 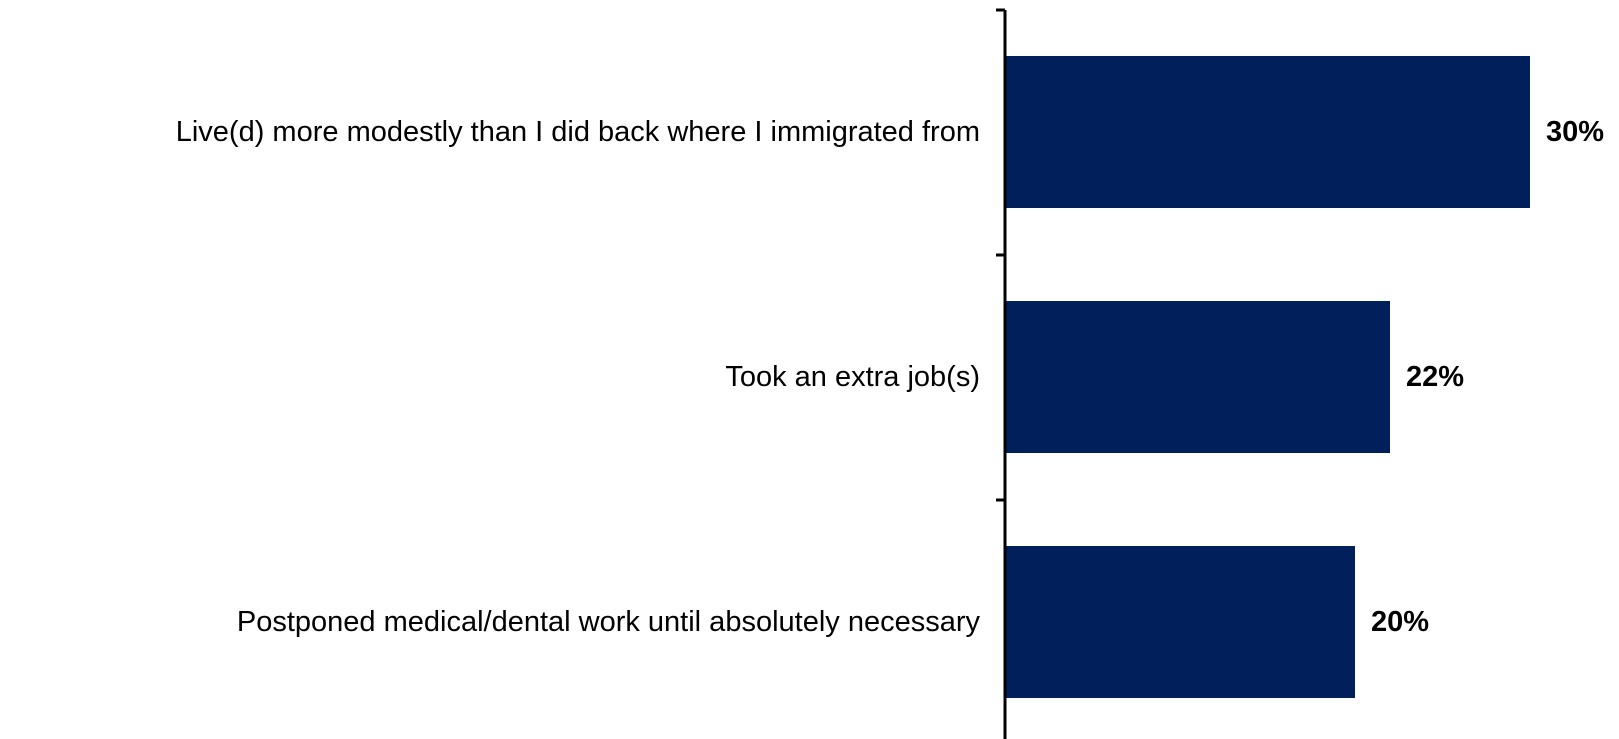 What do you see at coordinates (1400, 622) in the screenshot?
I see `value-label: 20%` at bounding box center [1400, 622].